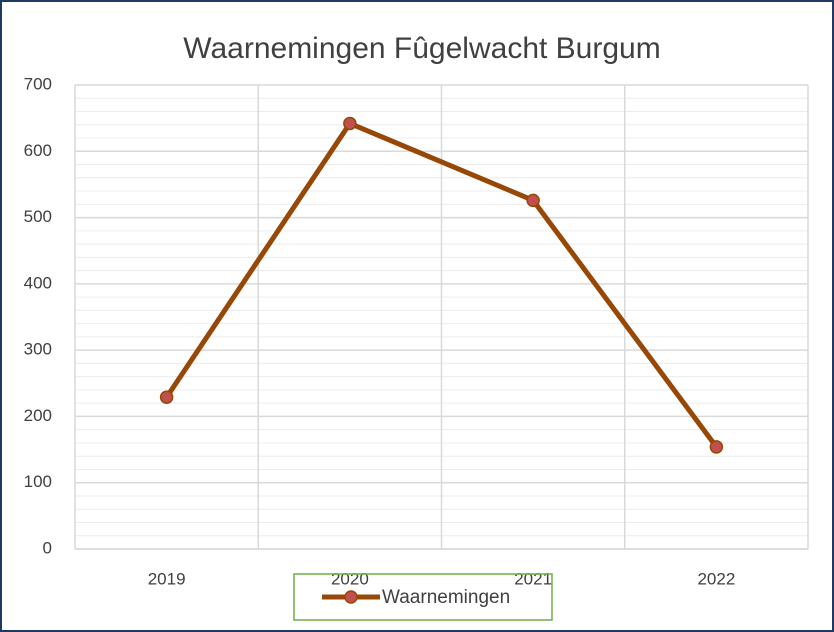 This screenshot has width=834, height=632. Describe the element at coordinates (38, 415) in the screenshot. I see `y-tick-label: 200` at that location.